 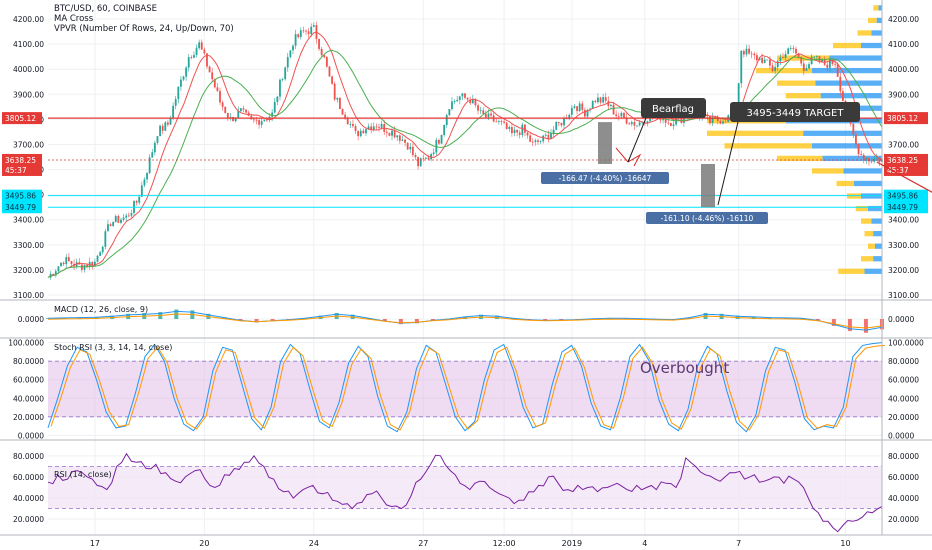 What do you see at coordinates (28, 19) in the screenshot?
I see `left-axis-tick: 4200.00` at bounding box center [28, 19].